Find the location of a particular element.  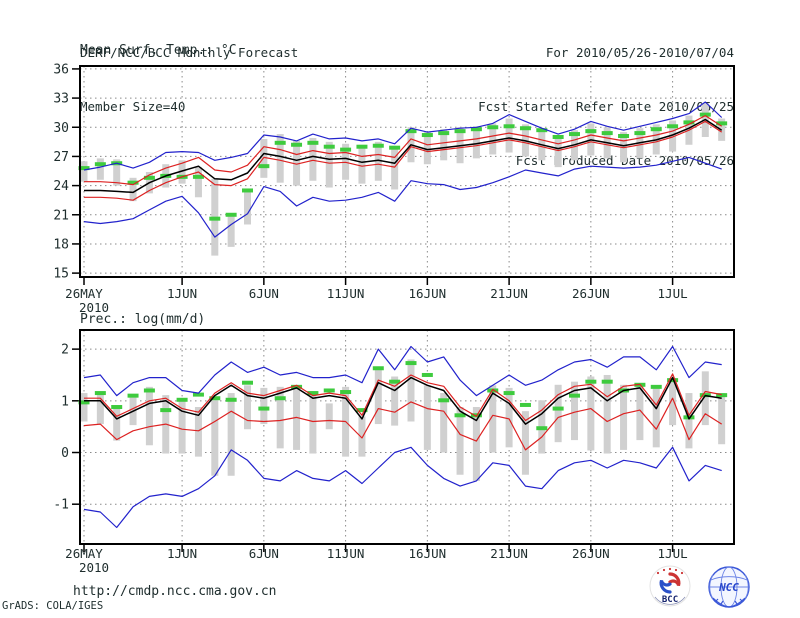

ensemble-max-line is located at coordinates (403, 136).